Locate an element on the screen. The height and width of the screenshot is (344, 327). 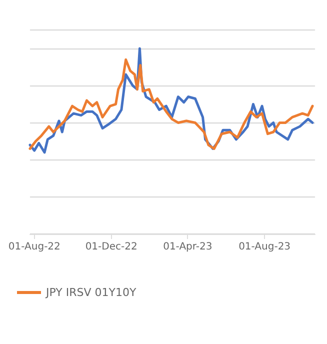
x-tick-label: 01-Aug-23 is located at coordinates (264, 247).